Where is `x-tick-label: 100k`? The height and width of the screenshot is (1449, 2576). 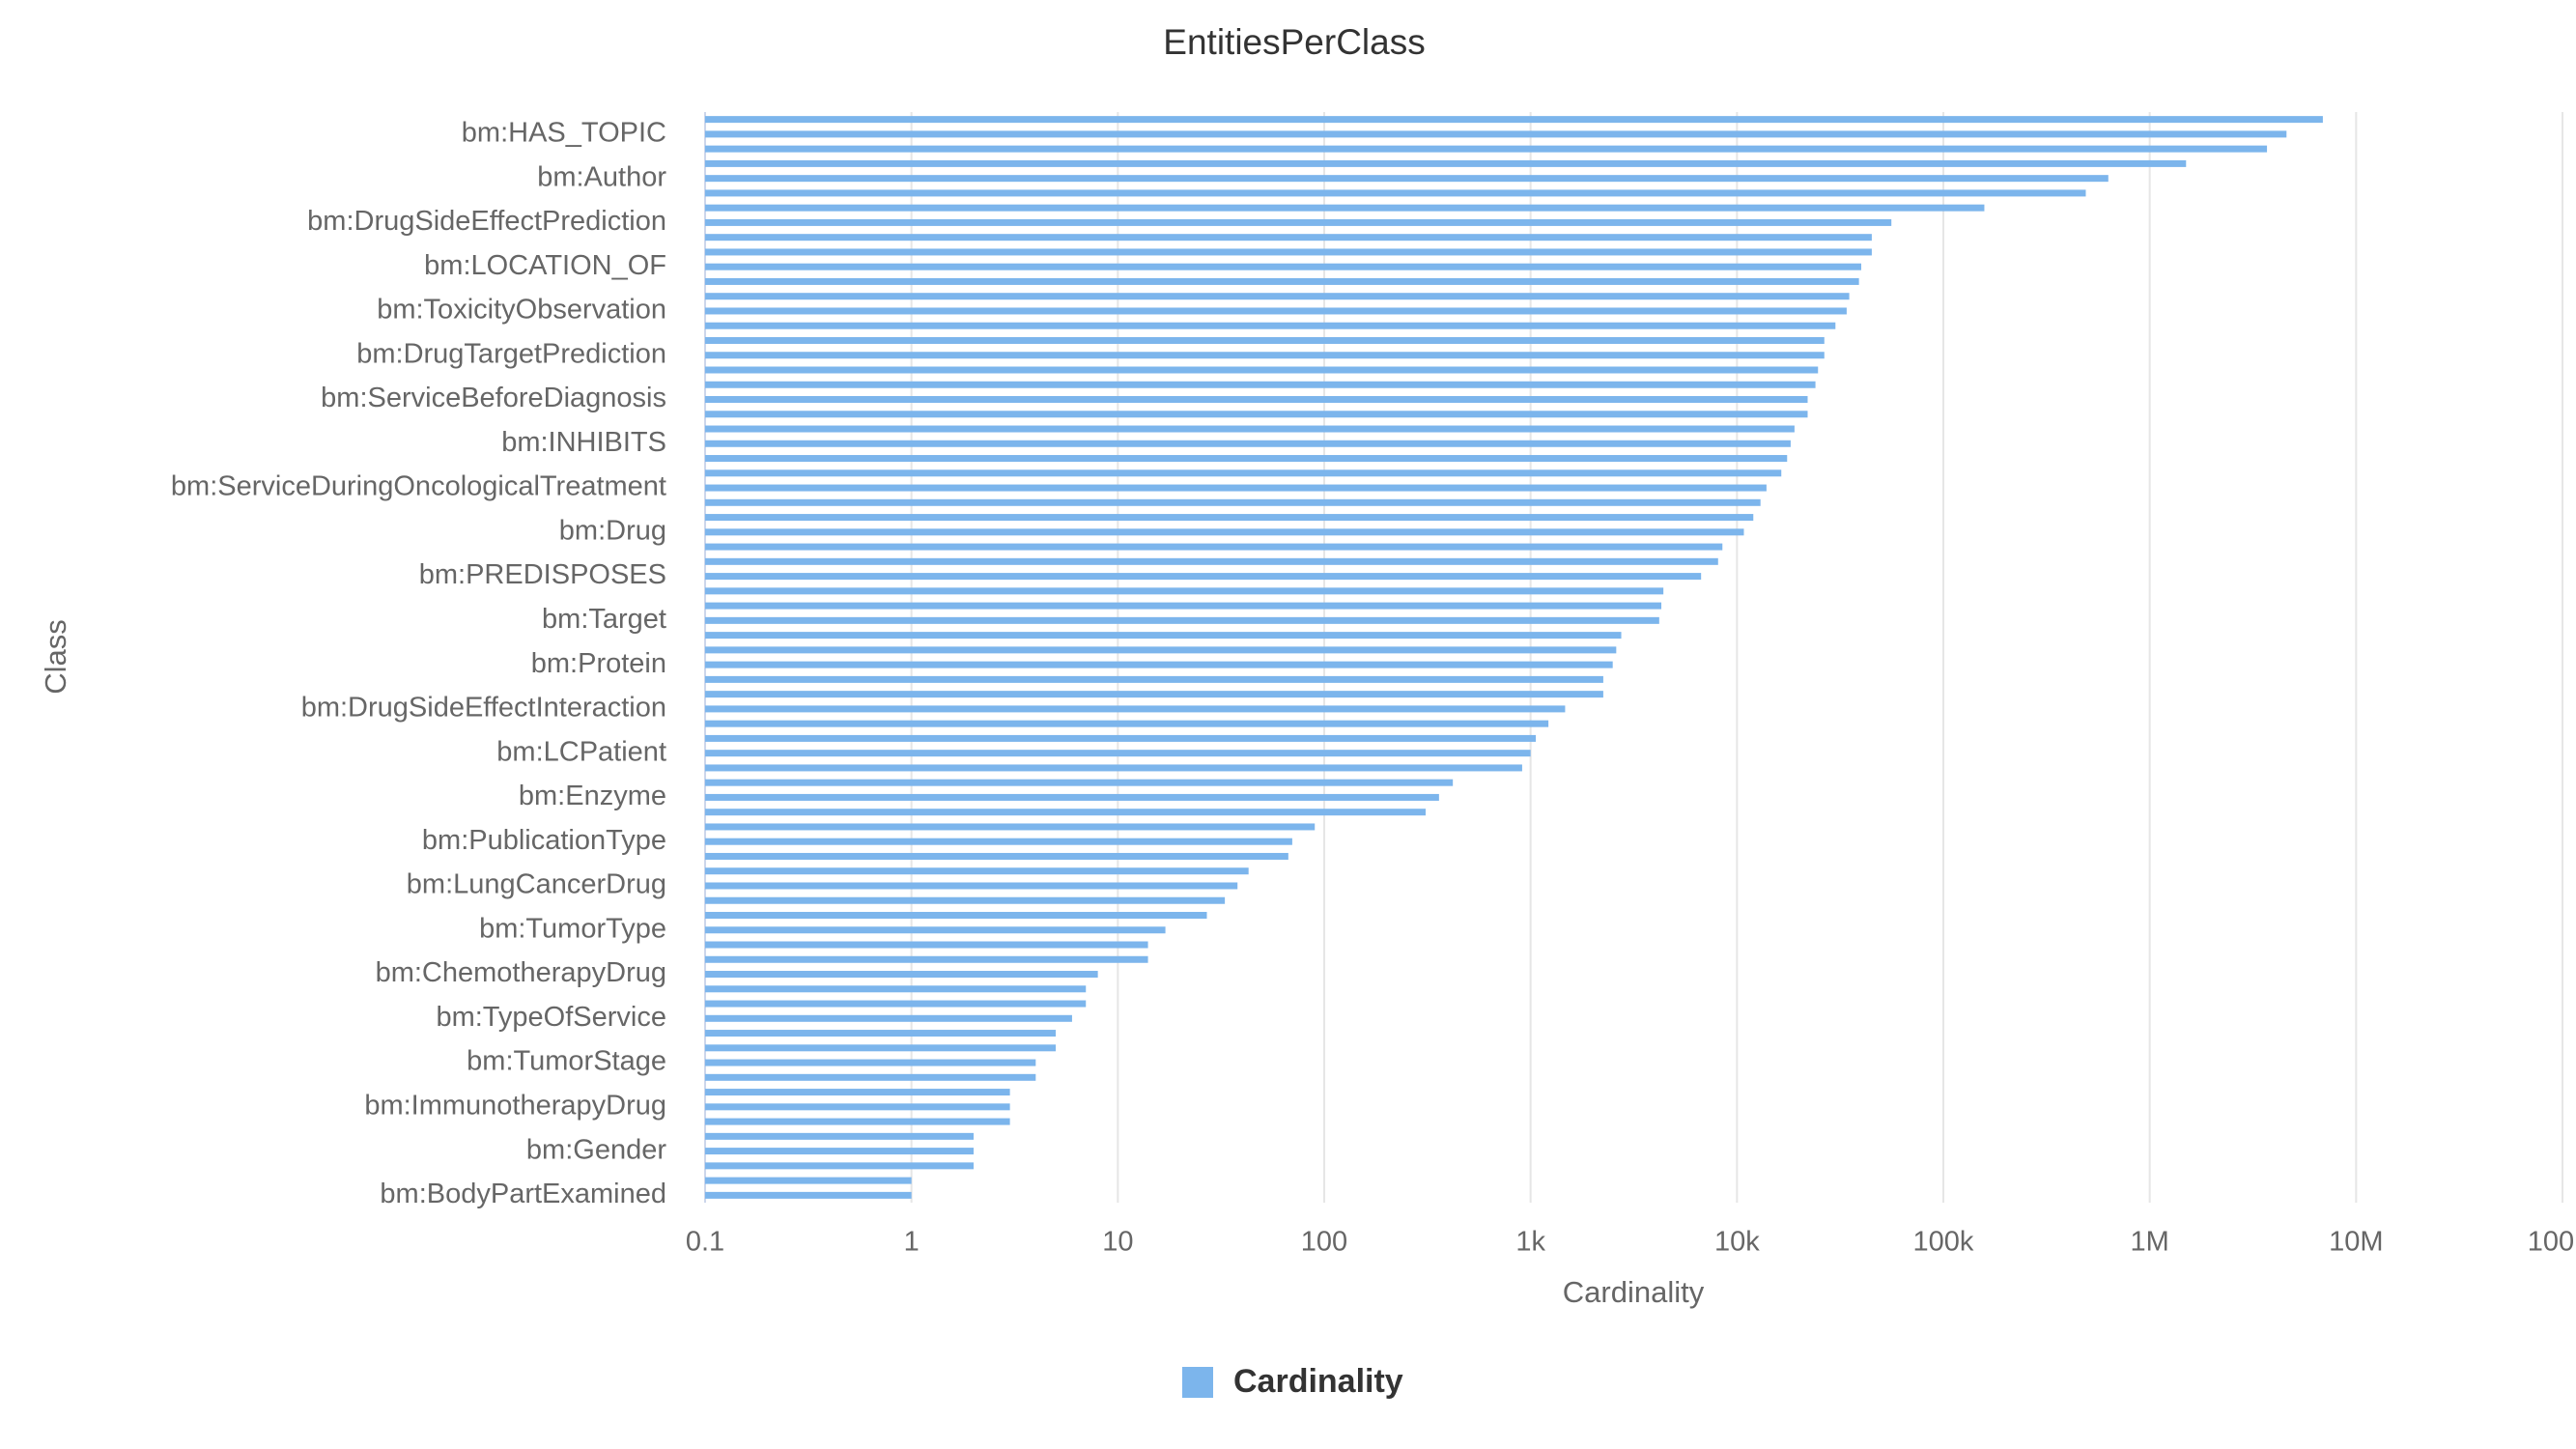 x-tick-label: 100k is located at coordinates (1943, 1242).